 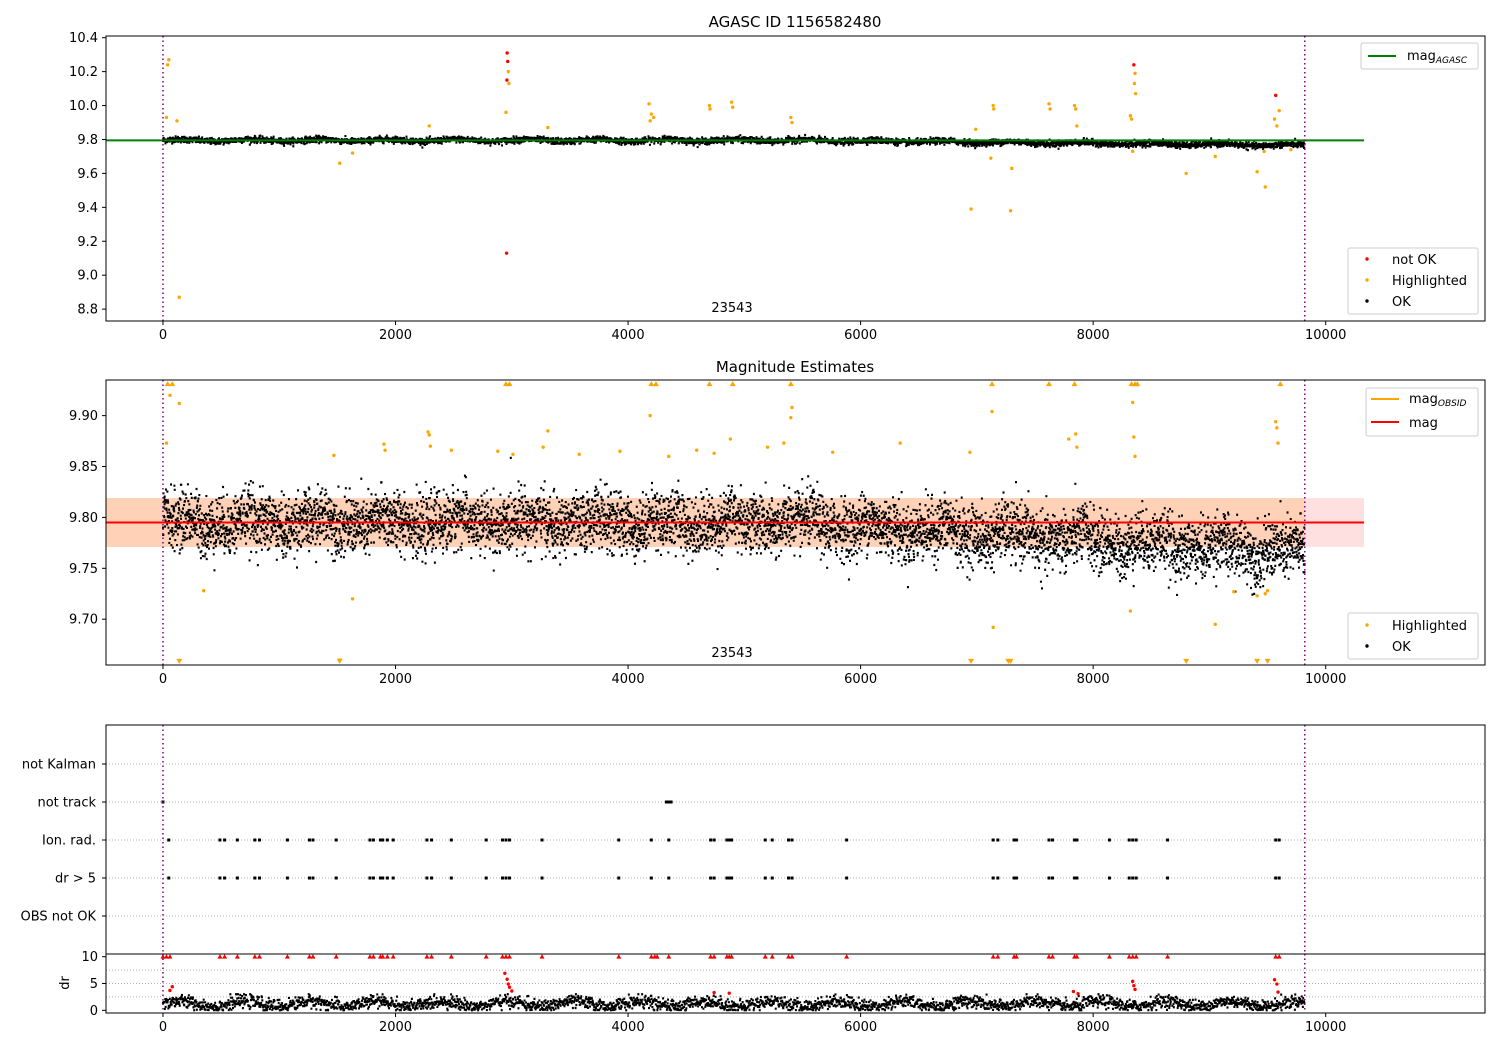 I want to click on y-tick-label: 9.85, so click(x=83, y=467).